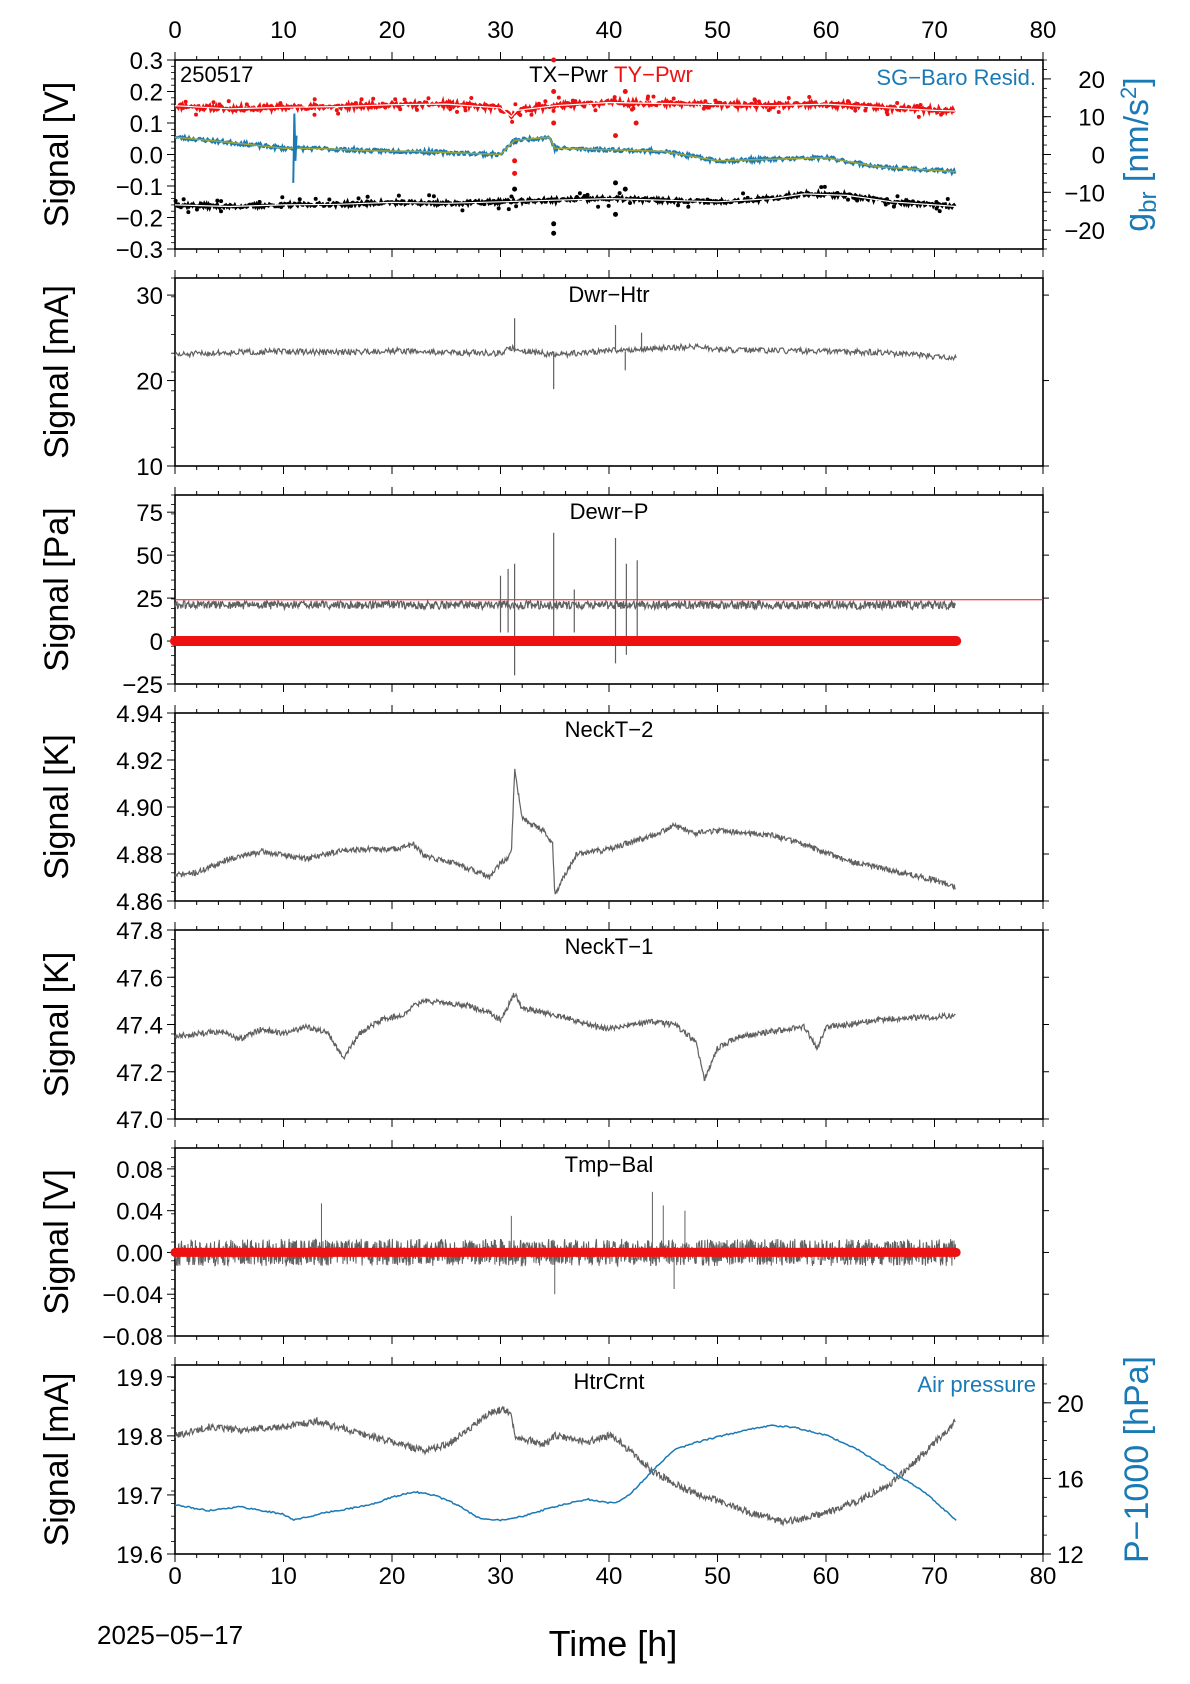 This screenshot has width=1190, height=1684. I want to click on y2-label-subscript: br, so click(1148, 202).